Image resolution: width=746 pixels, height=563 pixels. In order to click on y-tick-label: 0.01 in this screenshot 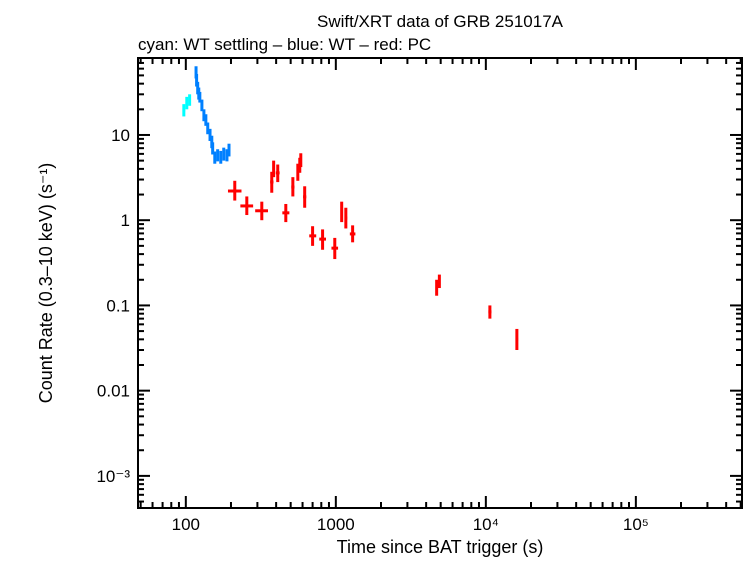, I will do `click(113, 391)`.